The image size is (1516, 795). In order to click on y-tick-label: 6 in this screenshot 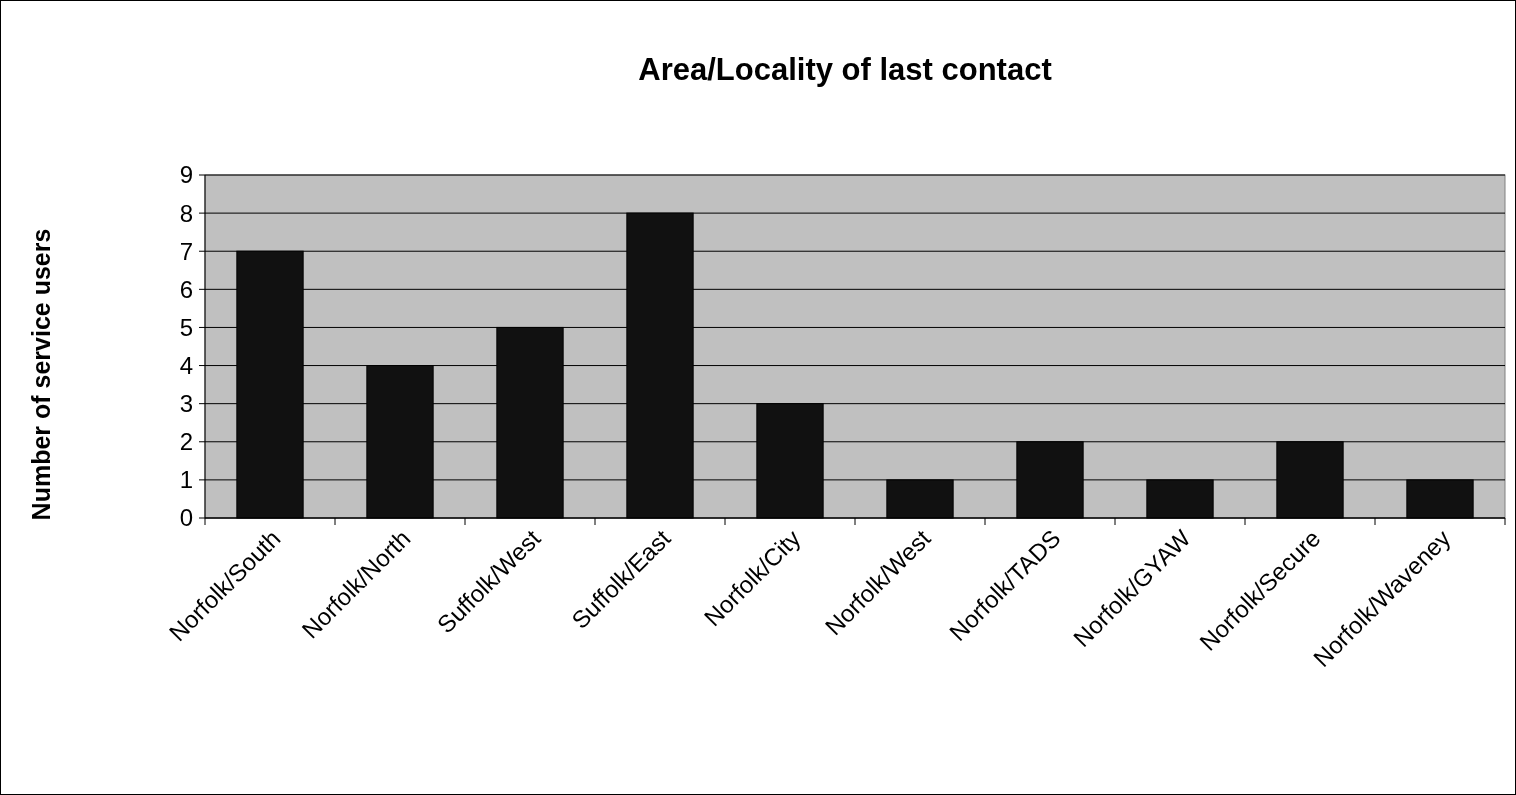, I will do `click(186, 289)`.